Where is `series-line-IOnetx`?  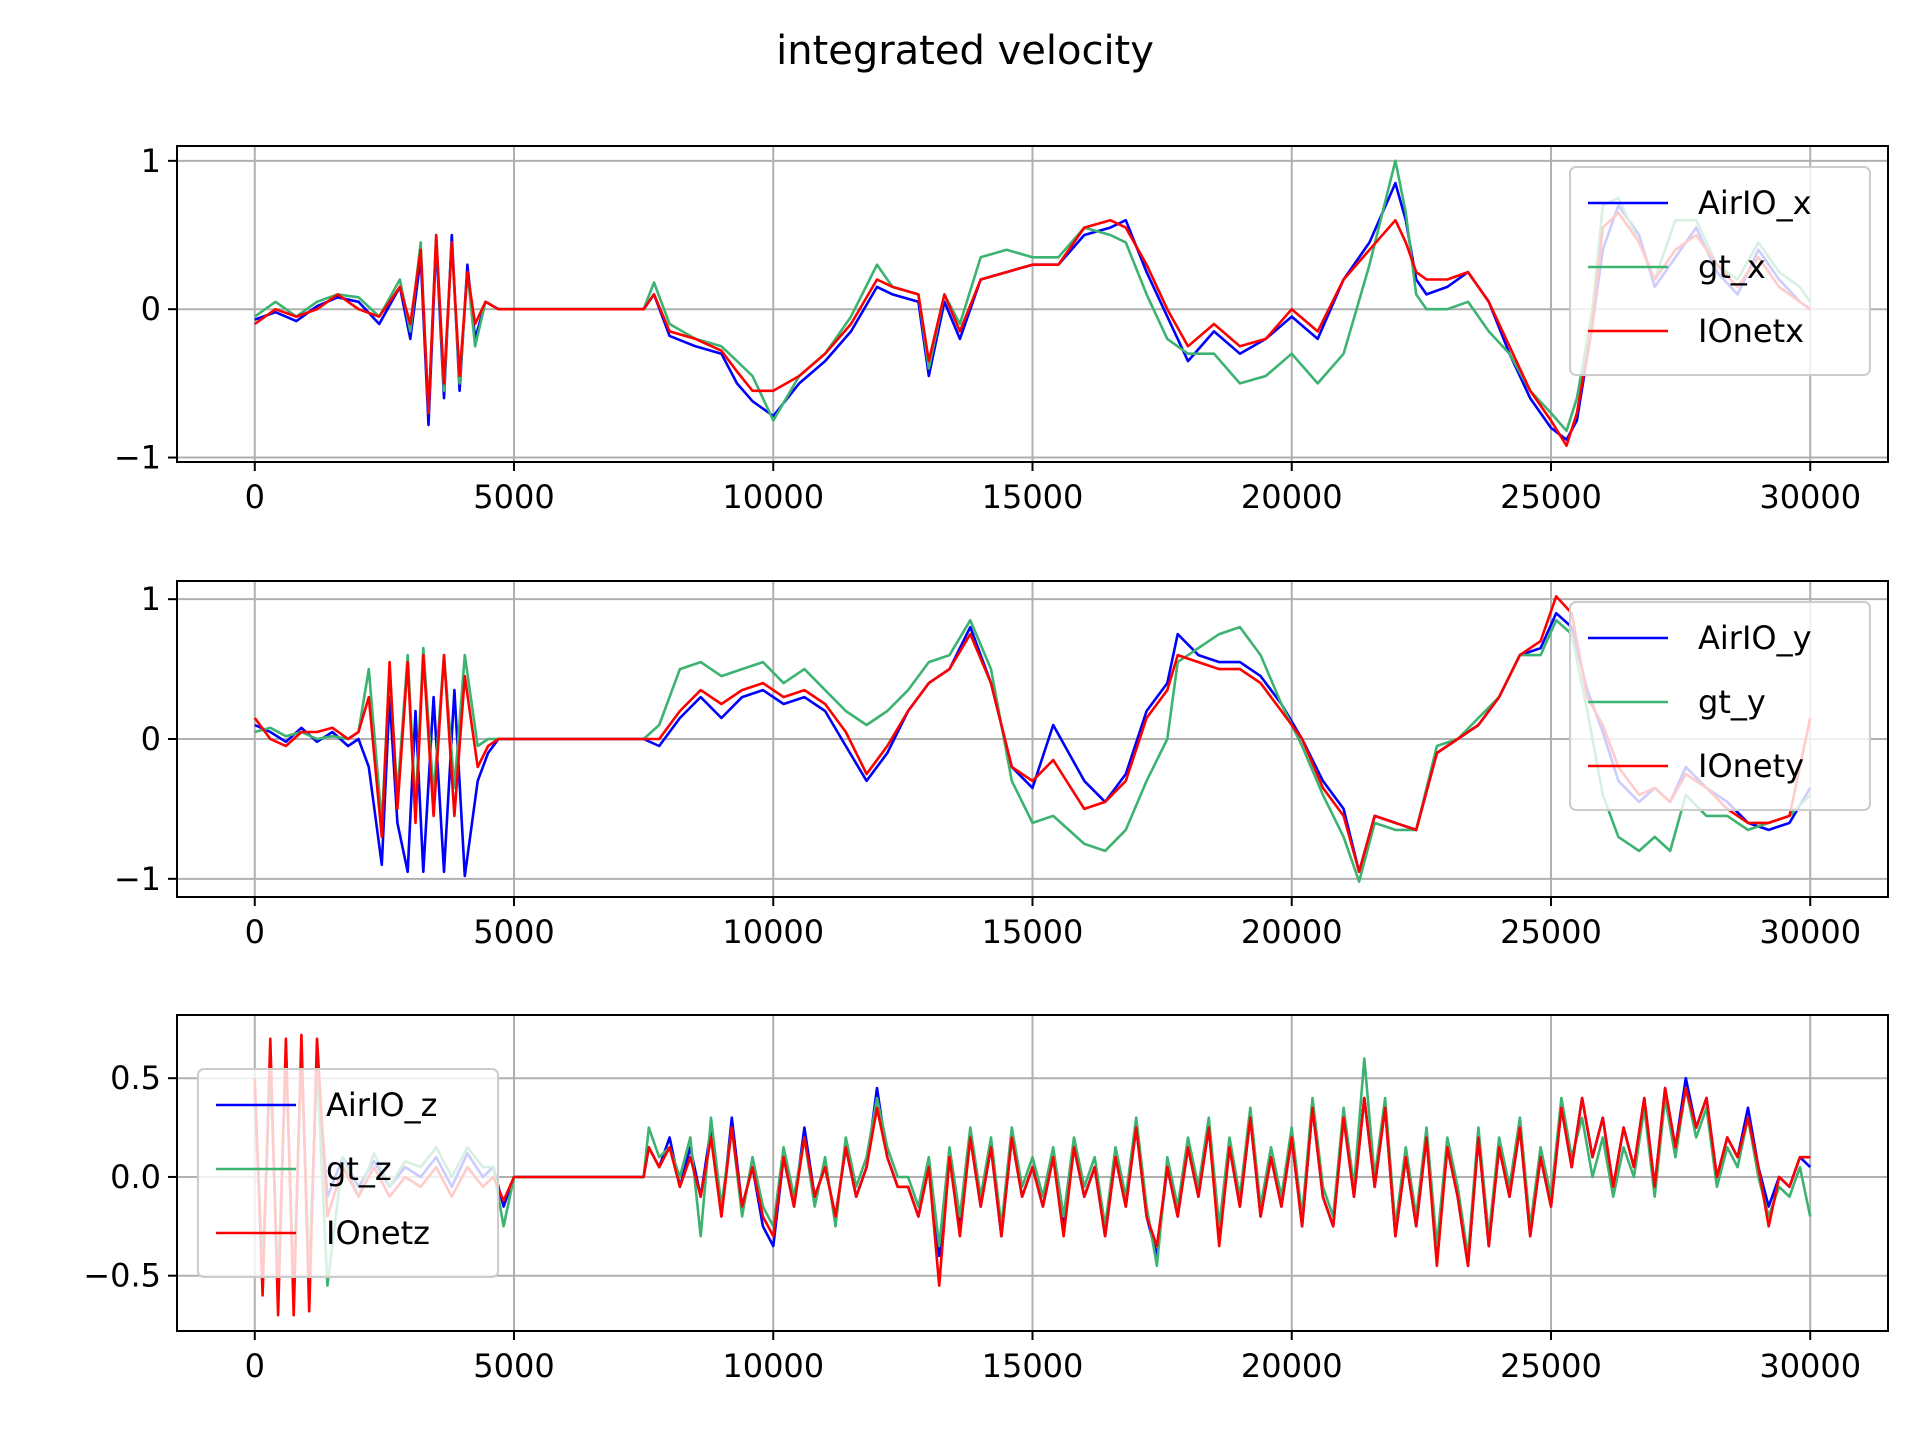
series-line-IOnetx is located at coordinates (1032, 329).